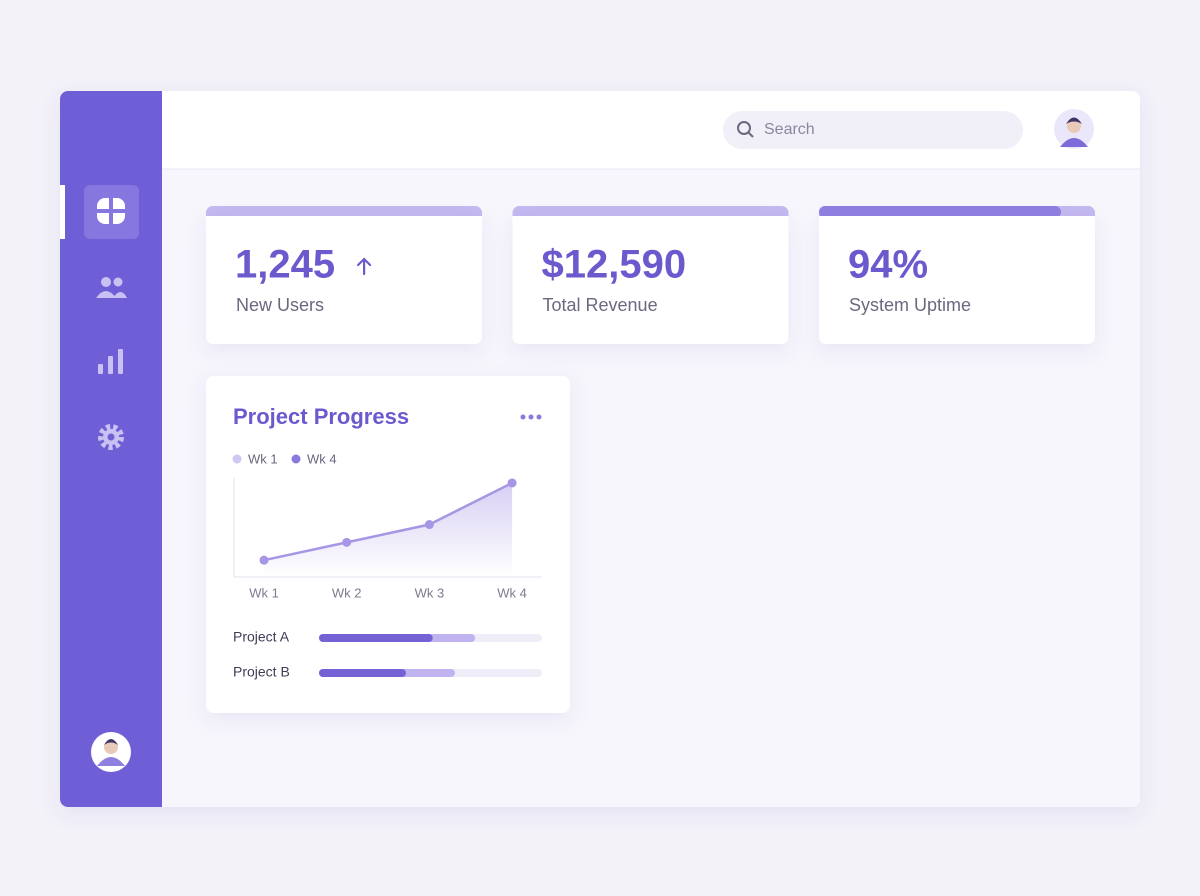 Image resolution: width=1200 pixels, height=896 pixels. What do you see at coordinates (614, 265) in the screenshot?
I see `stat-value: $12,590` at bounding box center [614, 265].